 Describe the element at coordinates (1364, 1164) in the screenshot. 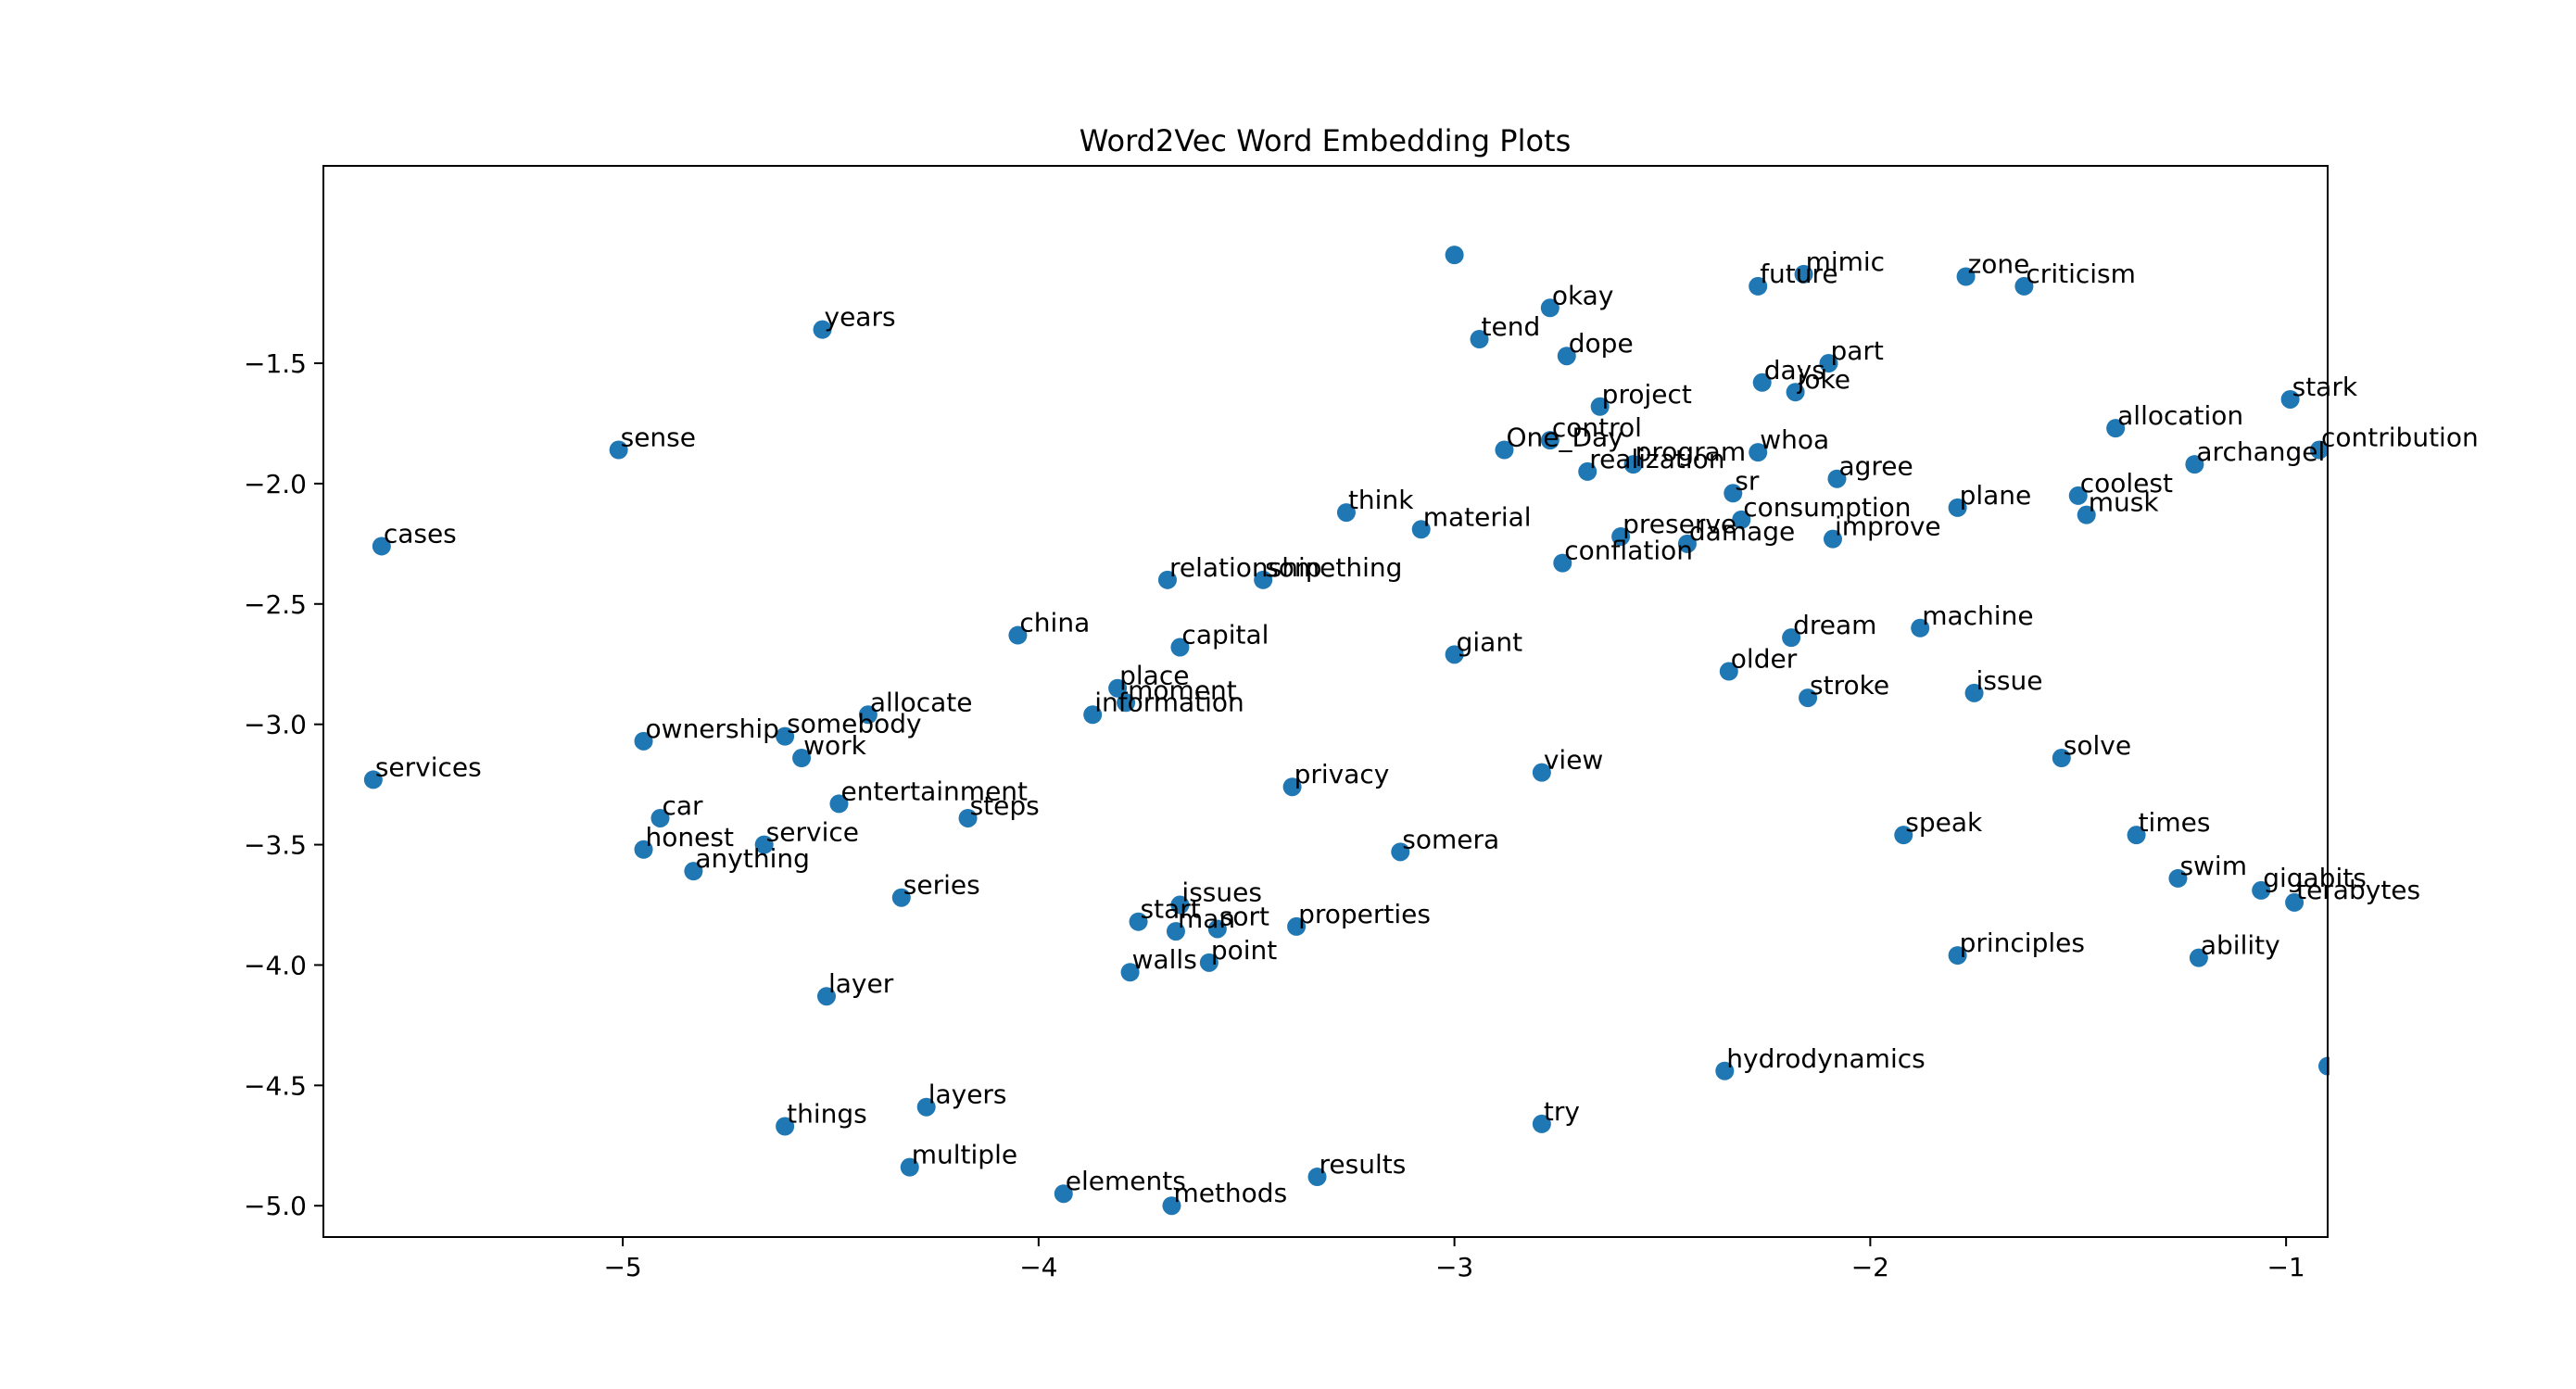

I see `point-label: results` at that location.